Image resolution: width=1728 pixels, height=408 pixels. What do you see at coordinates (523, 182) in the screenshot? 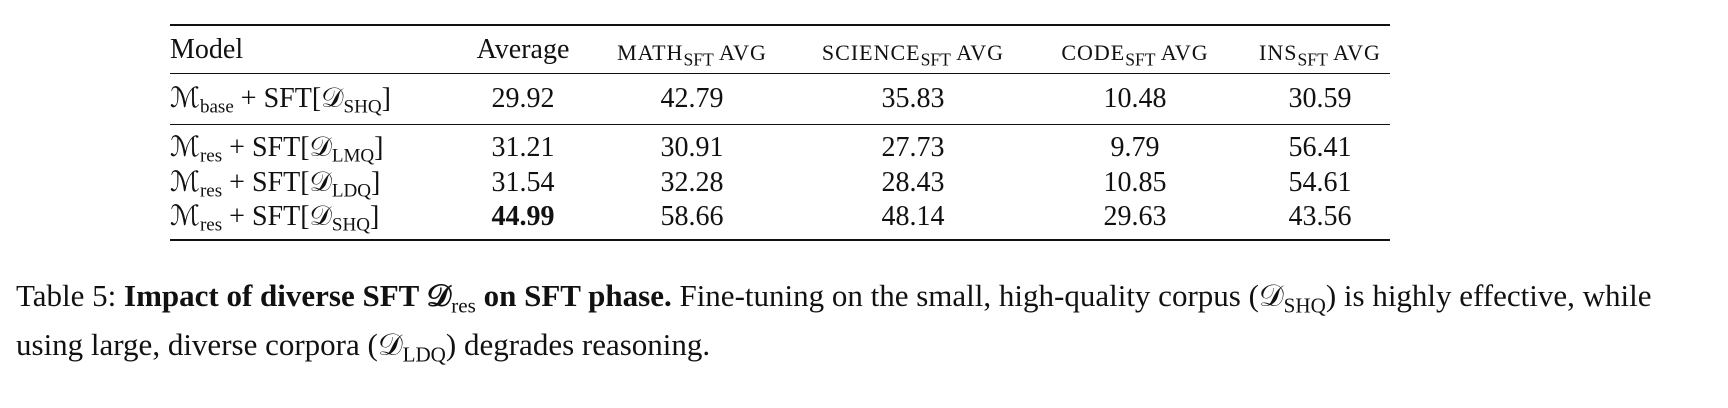
I see `value-cell: 31.54` at bounding box center [523, 182].